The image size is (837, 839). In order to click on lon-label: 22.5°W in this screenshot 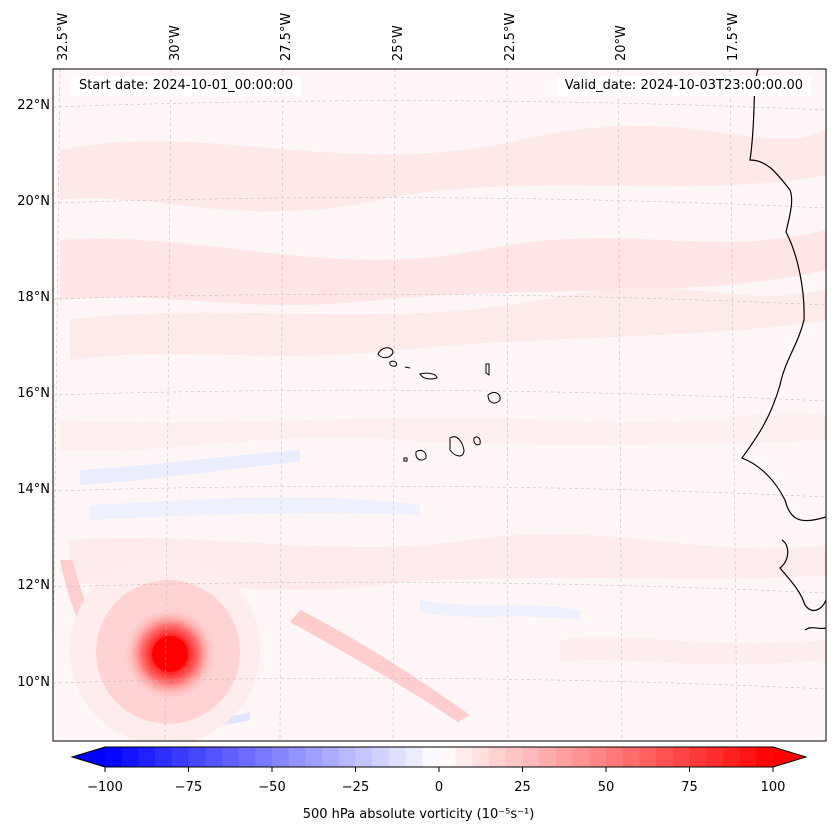, I will do `click(510, 36)`.